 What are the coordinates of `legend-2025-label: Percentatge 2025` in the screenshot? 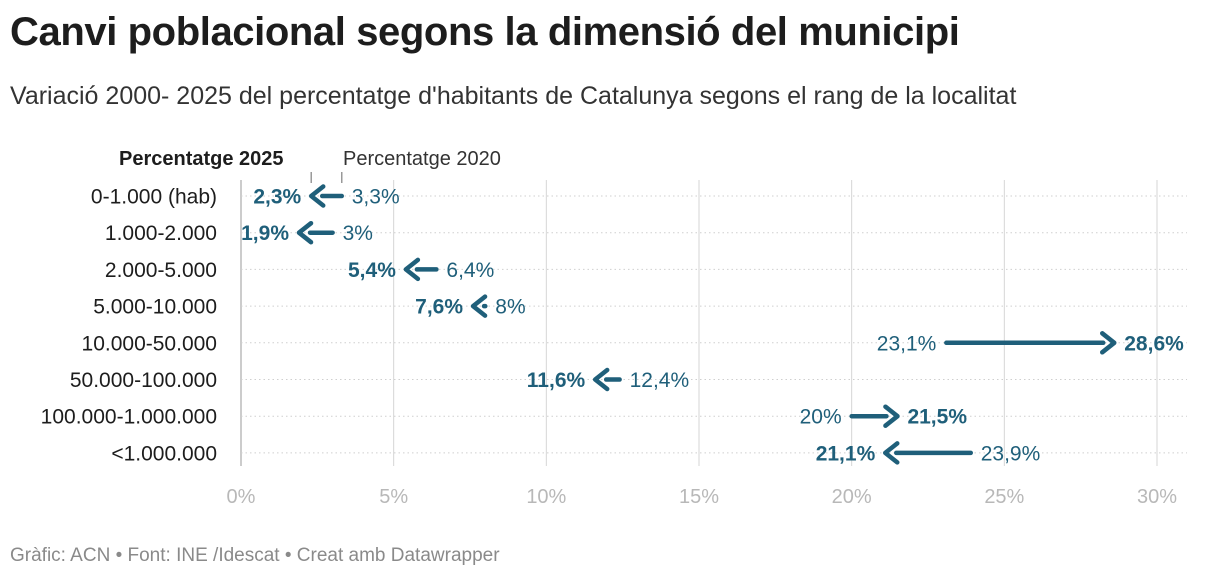 It's located at (201, 159).